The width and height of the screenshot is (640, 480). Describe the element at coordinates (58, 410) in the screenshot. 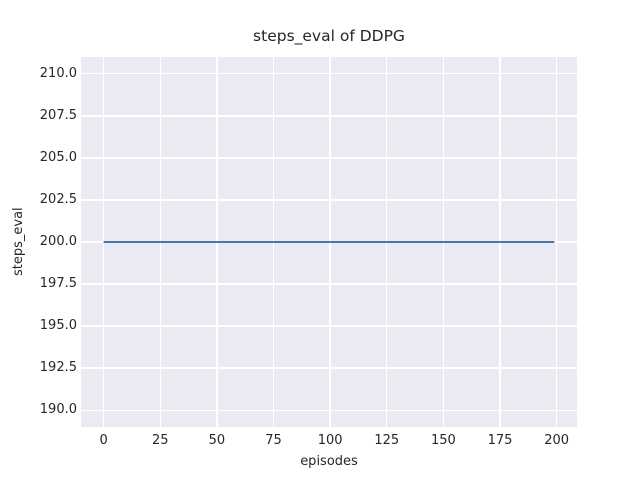

I see `y-tick-label: 190.0` at that location.